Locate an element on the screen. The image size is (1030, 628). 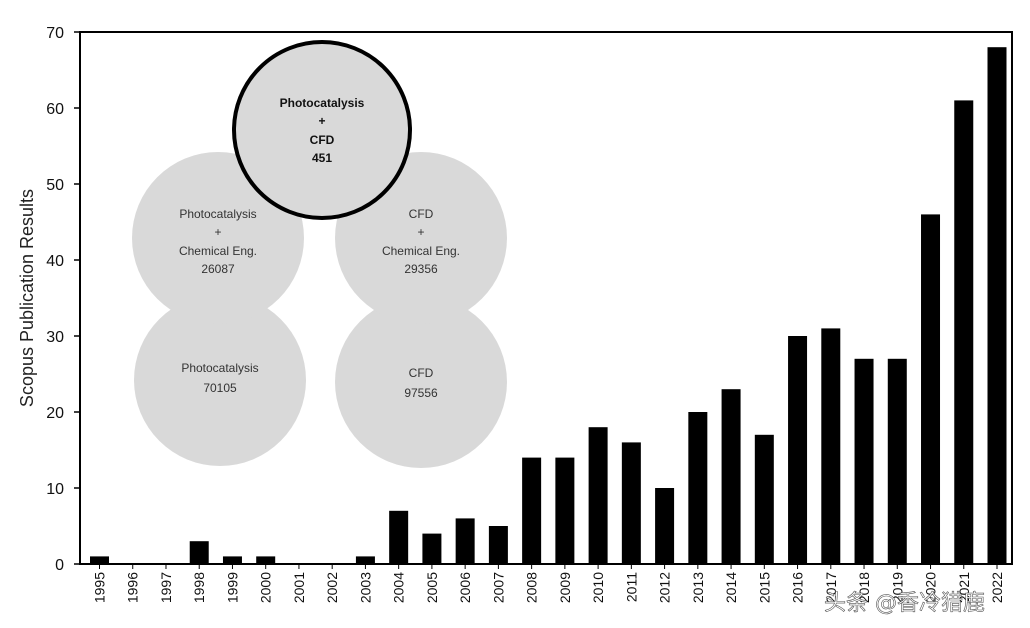
y-tick-label: 60 is located at coordinates (55, 109).